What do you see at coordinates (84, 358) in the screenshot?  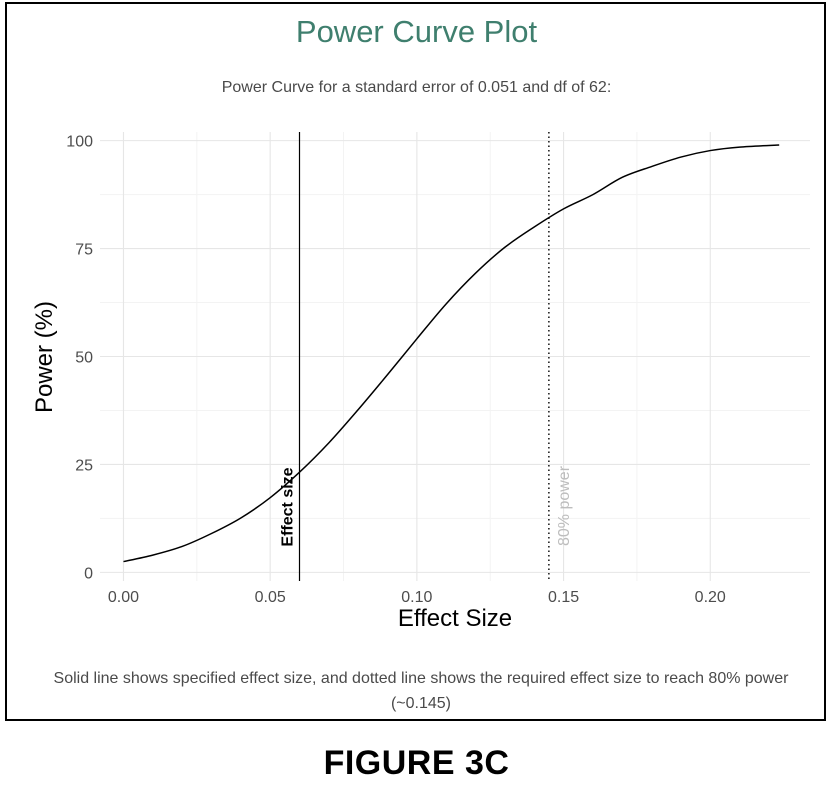 I see `y-tick-label: 50` at bounding box center [84, 358].